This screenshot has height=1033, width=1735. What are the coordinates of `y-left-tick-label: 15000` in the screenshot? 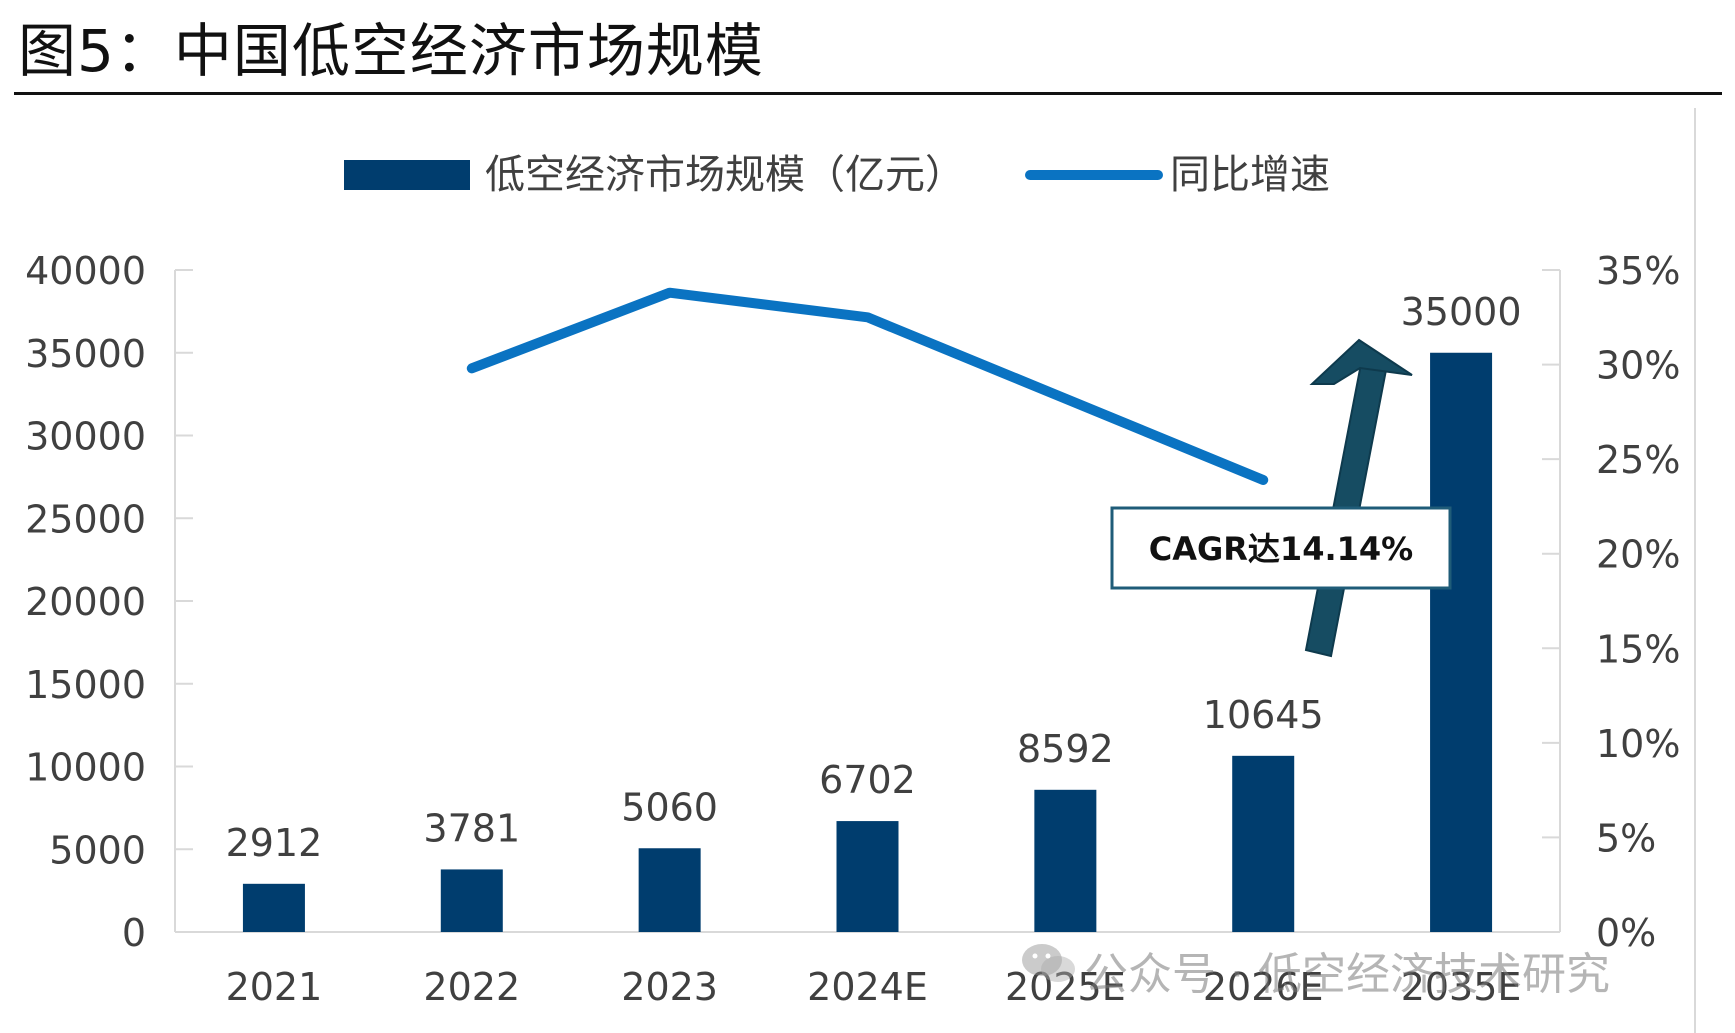 It's located at (85, 685).